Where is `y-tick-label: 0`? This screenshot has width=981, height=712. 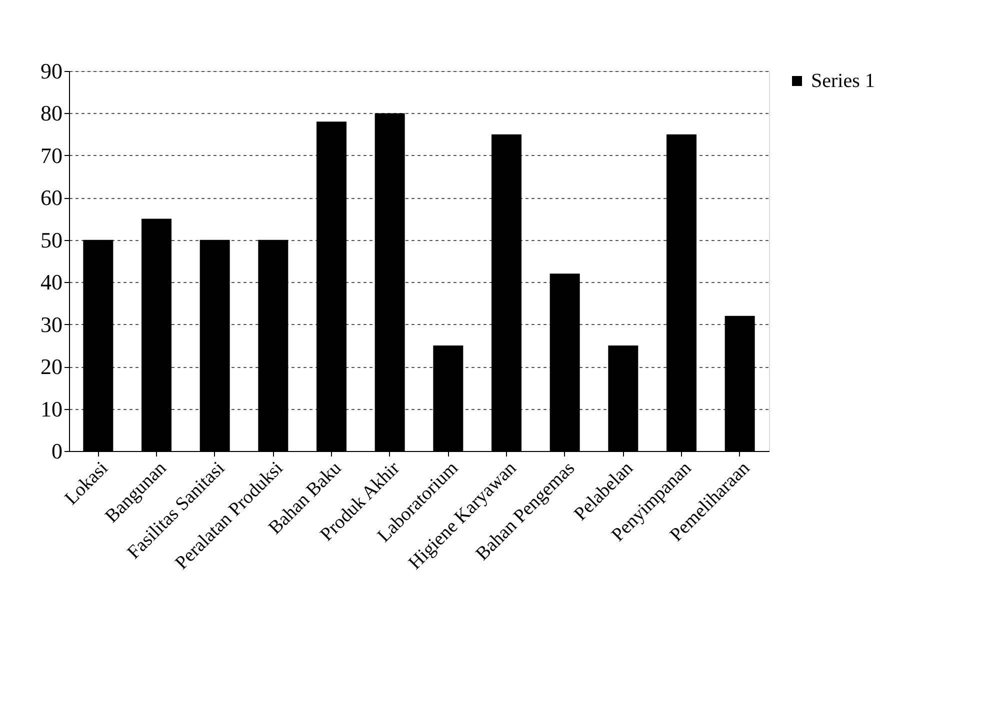 y-tick-label: 0 is located at coordinates (57, 451).